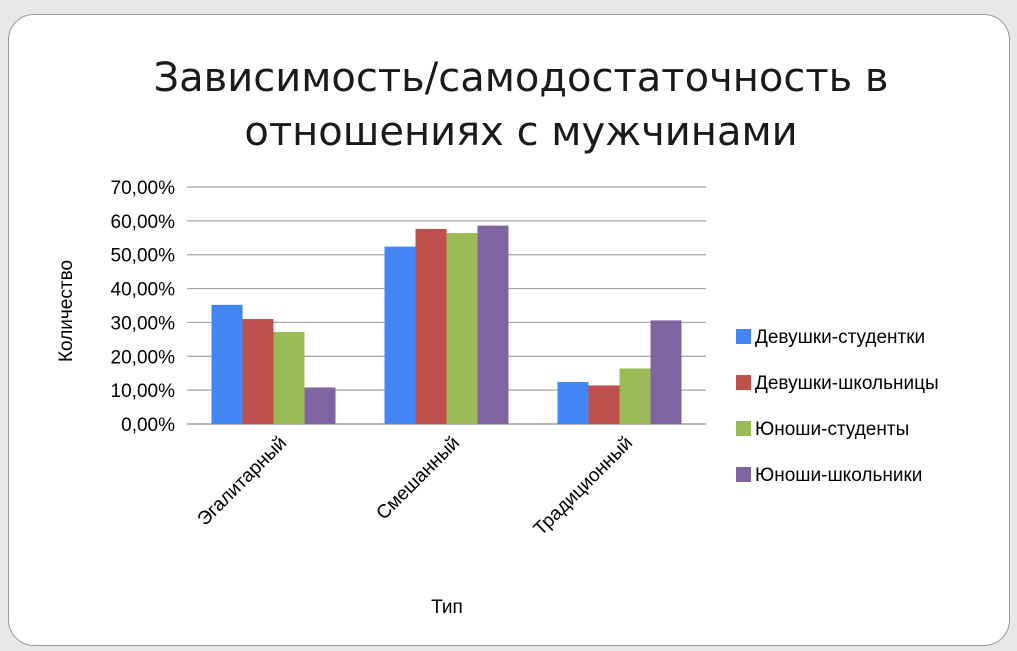  Describe the element at coordinates (143, 256) in the screenshot. I see `y-tick-label: 50,00%` at that location.